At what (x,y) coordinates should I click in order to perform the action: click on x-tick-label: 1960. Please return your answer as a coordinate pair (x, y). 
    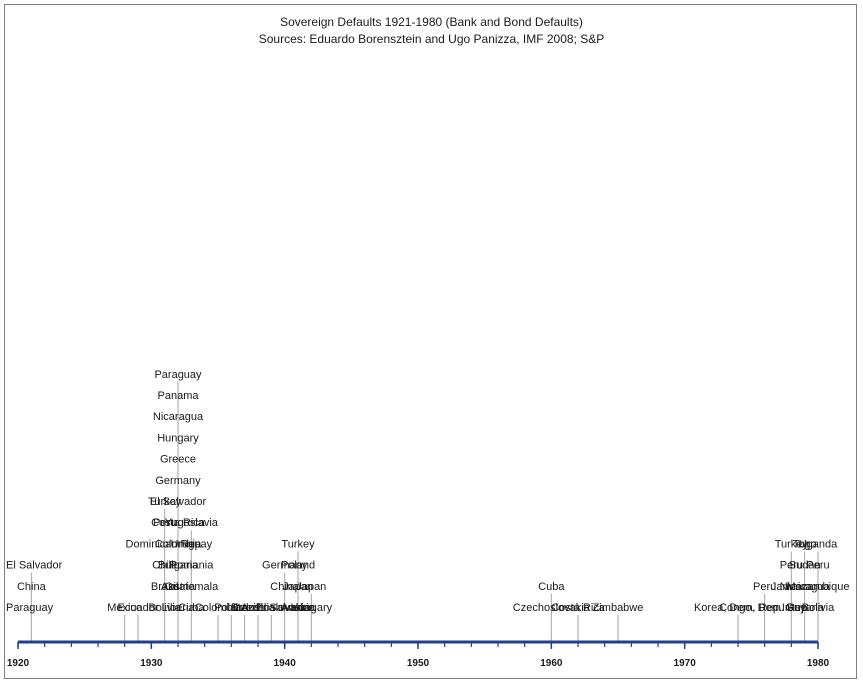
    Looking at the image, I should click on (551, 663).